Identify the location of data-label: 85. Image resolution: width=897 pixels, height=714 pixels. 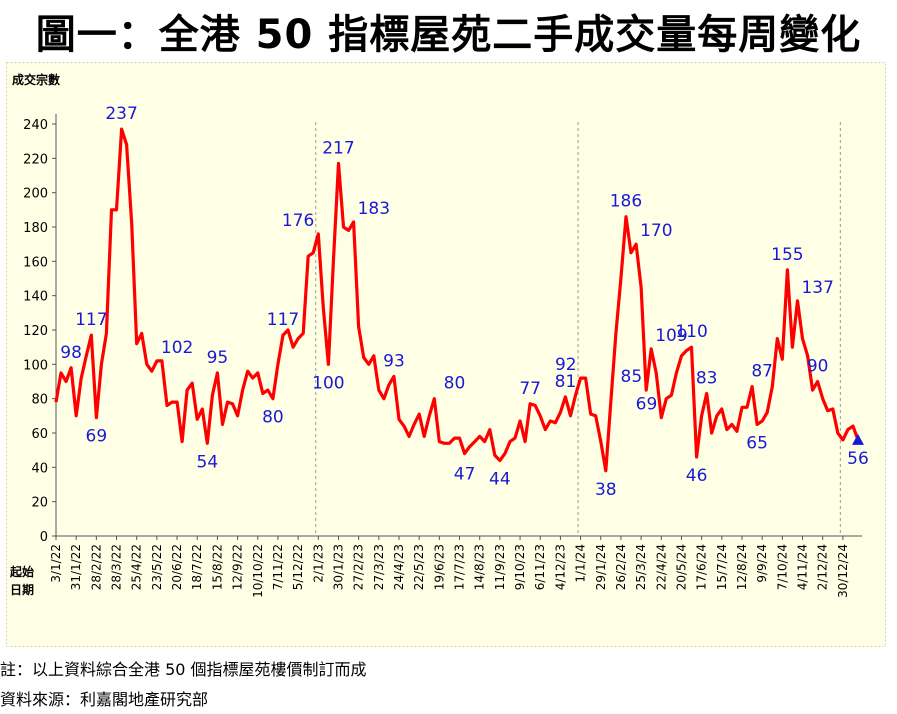
(632, 377).